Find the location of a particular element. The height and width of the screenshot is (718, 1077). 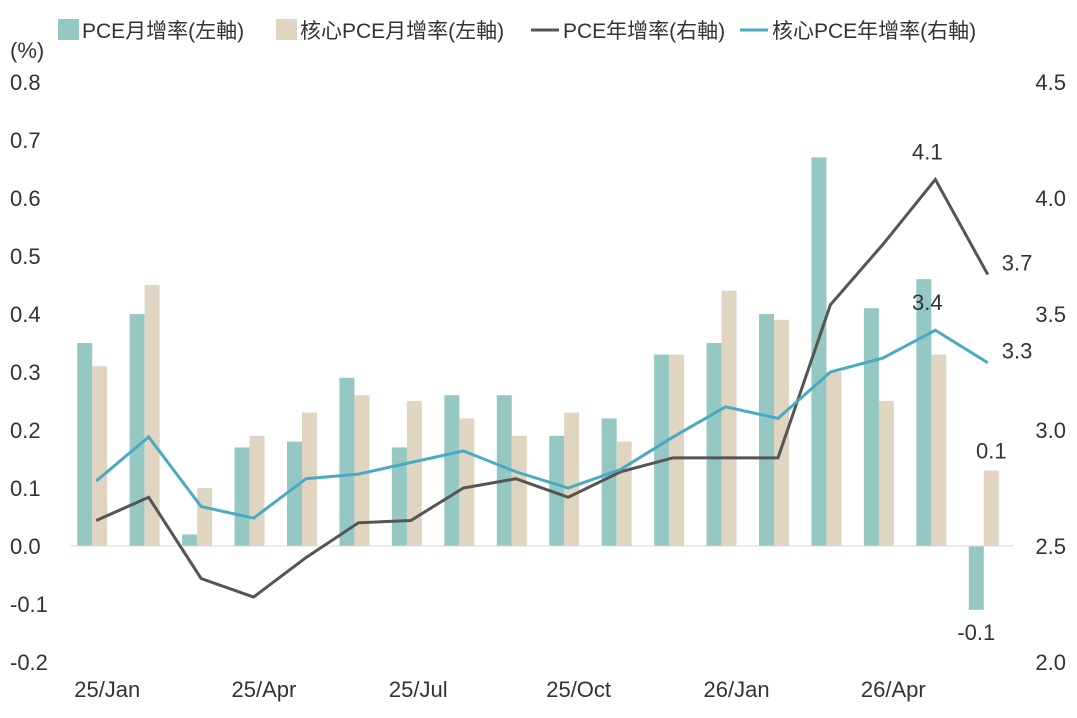

left-tick-label: -0.1 is located at coordinates (29, 604).